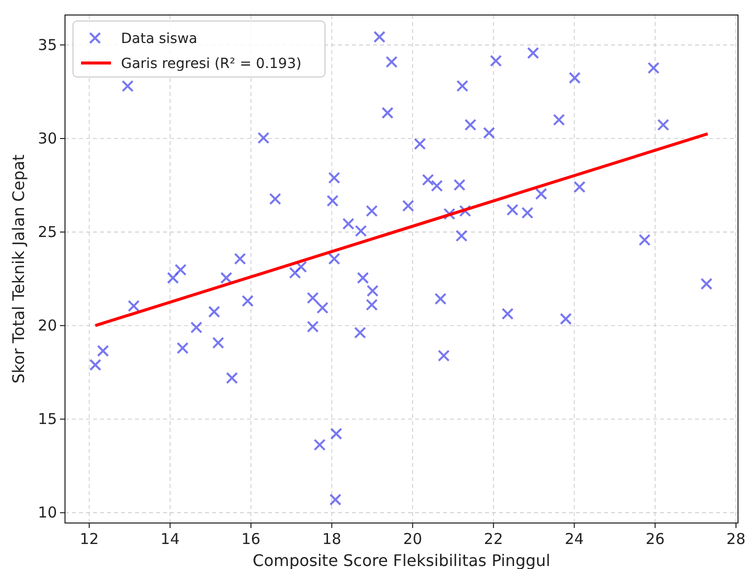 This screenshot has width=750, height=569. I want to click on x-tick-label: 18, so click(332, 539).